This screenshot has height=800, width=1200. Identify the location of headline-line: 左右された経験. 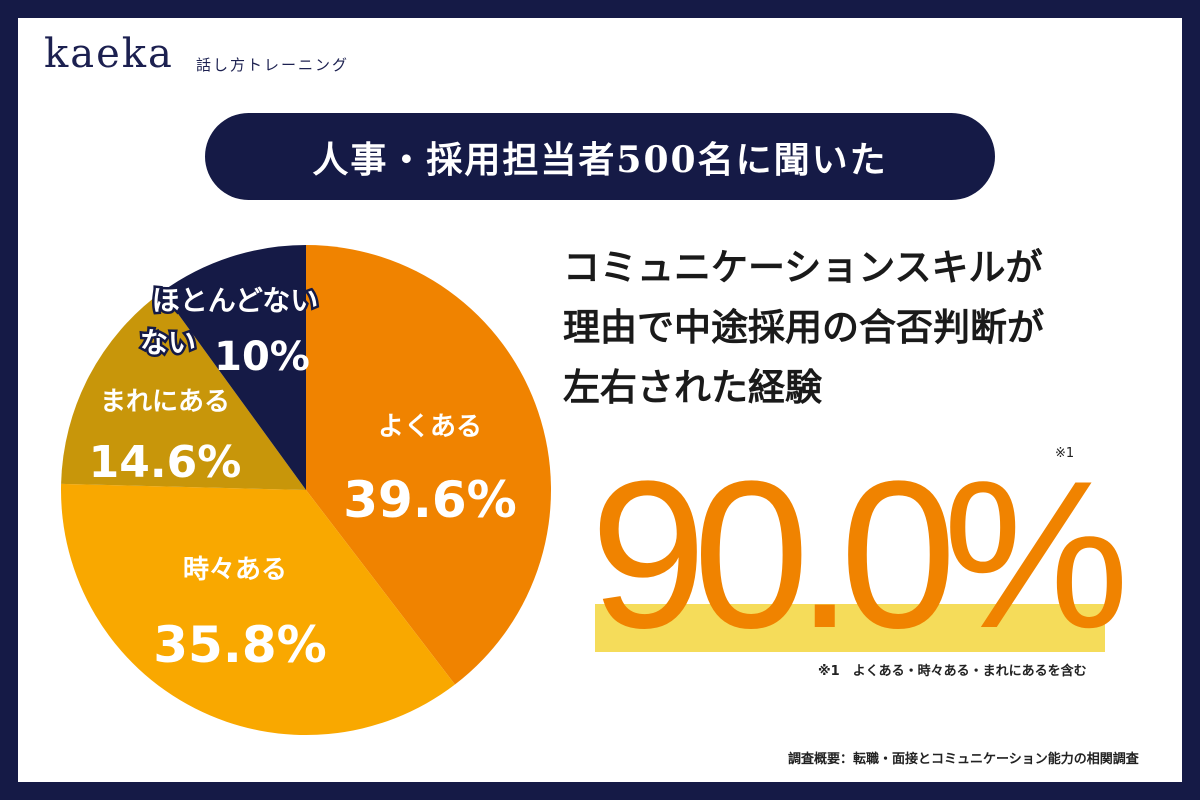
(692, 387).